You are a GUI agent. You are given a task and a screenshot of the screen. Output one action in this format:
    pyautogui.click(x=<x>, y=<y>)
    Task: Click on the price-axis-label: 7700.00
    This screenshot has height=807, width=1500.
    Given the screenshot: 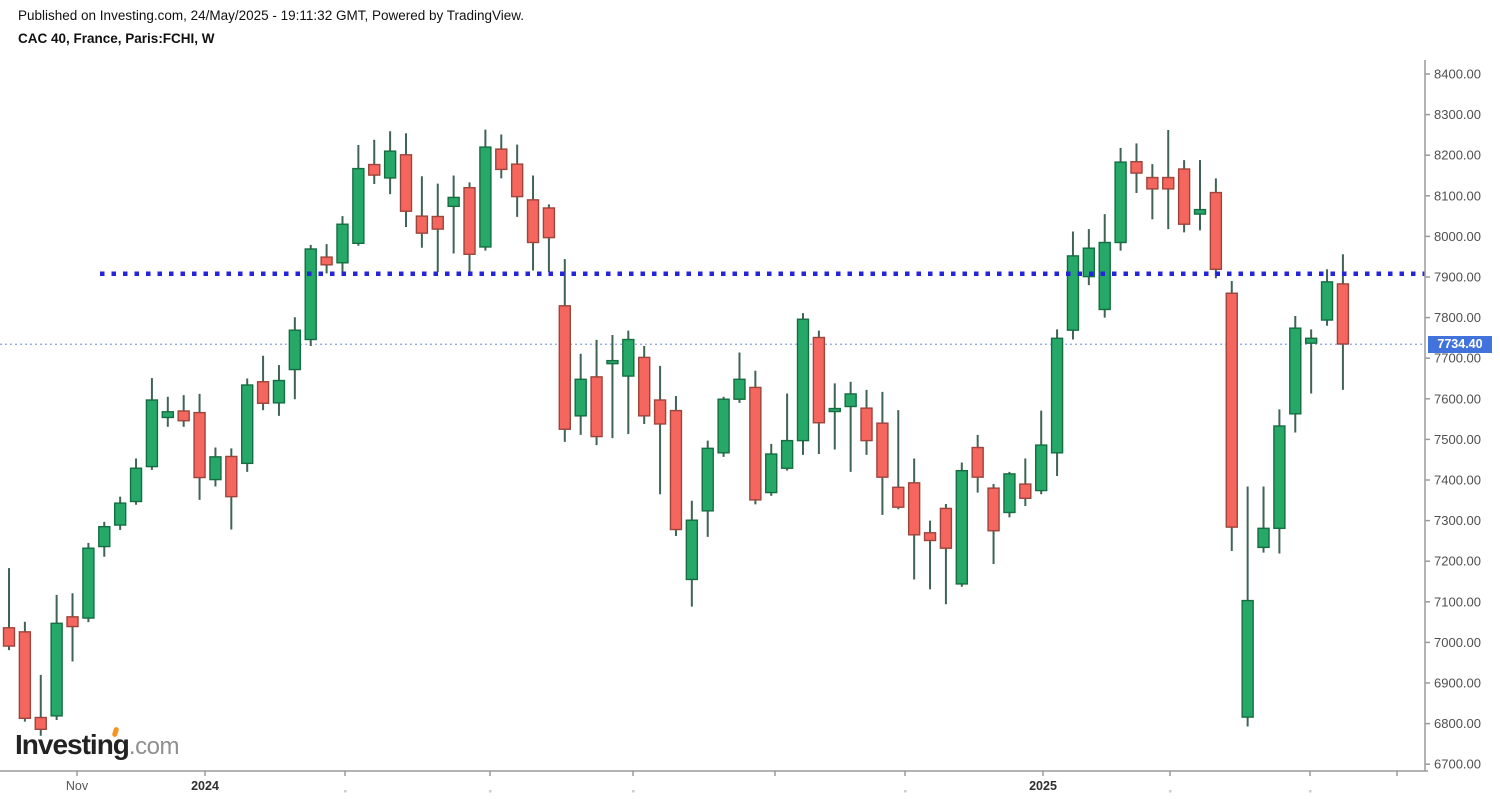 What is the action you would take?
    pyautogui.click(x=1457, y=358)
    